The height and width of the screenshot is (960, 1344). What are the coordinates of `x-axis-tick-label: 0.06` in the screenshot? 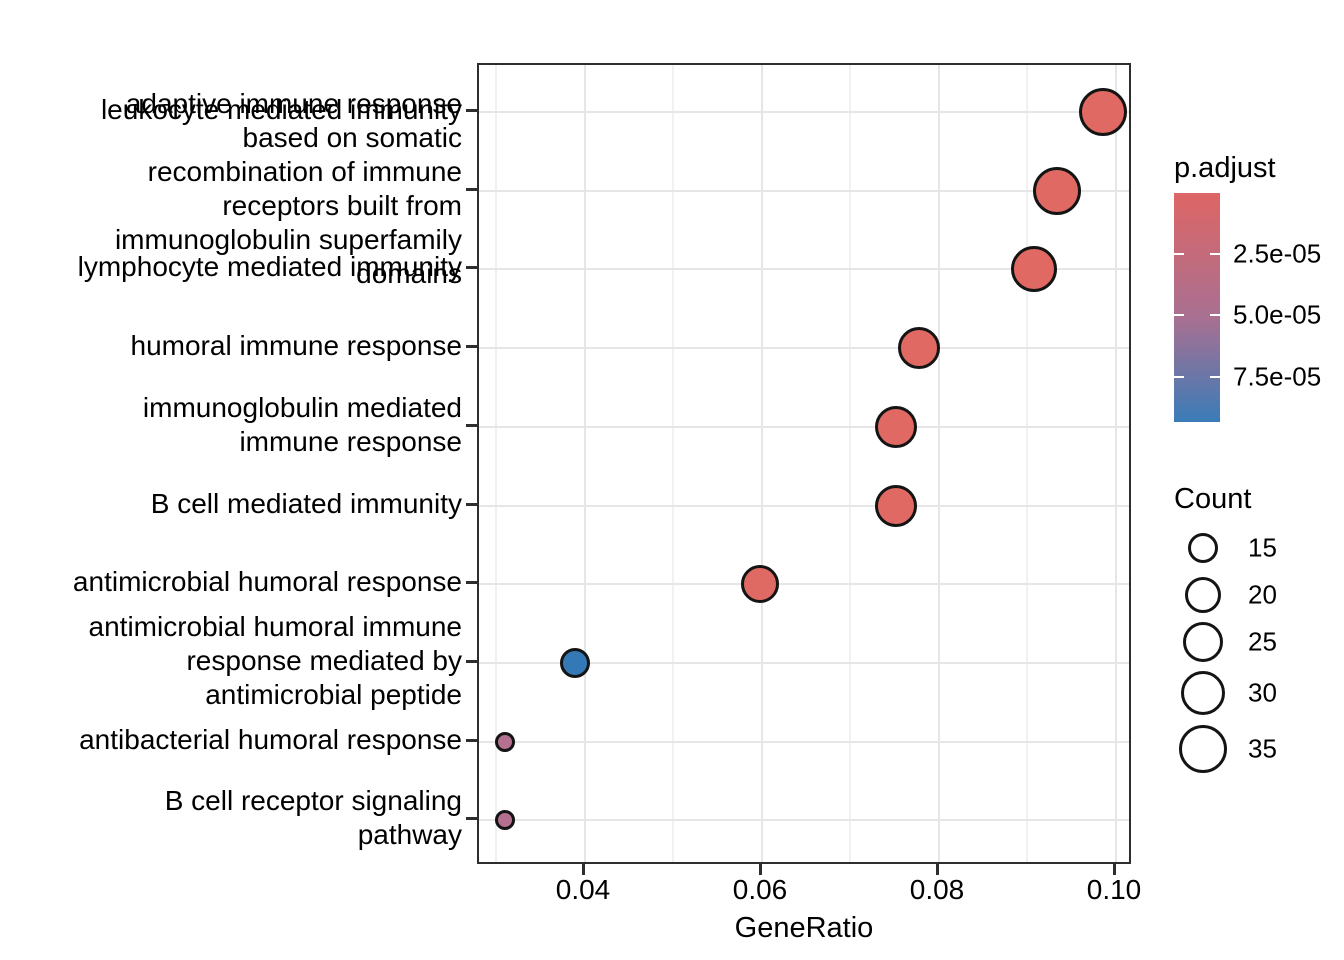 It's located at (760, 889).